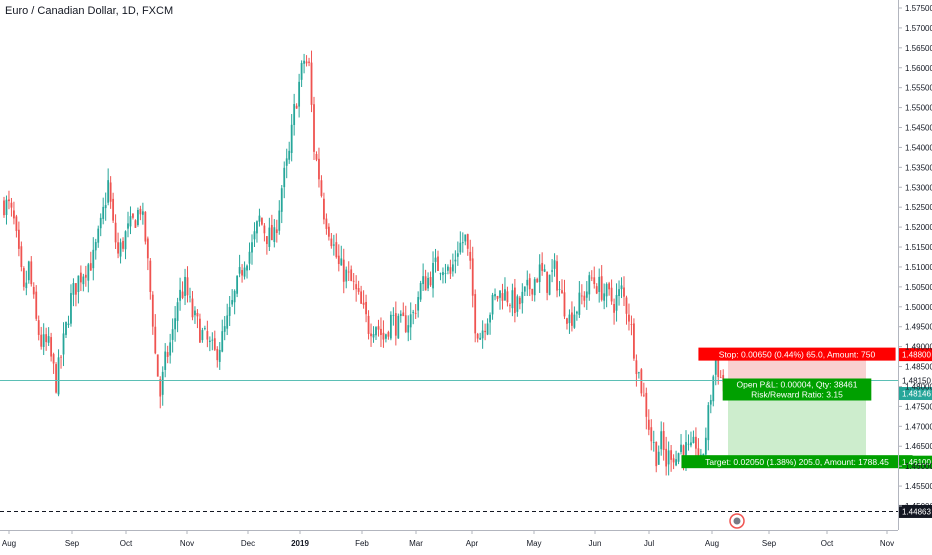 This screenshot has height=555, width=932. I want to click on last-price-badge-bg, so click(915, 381).